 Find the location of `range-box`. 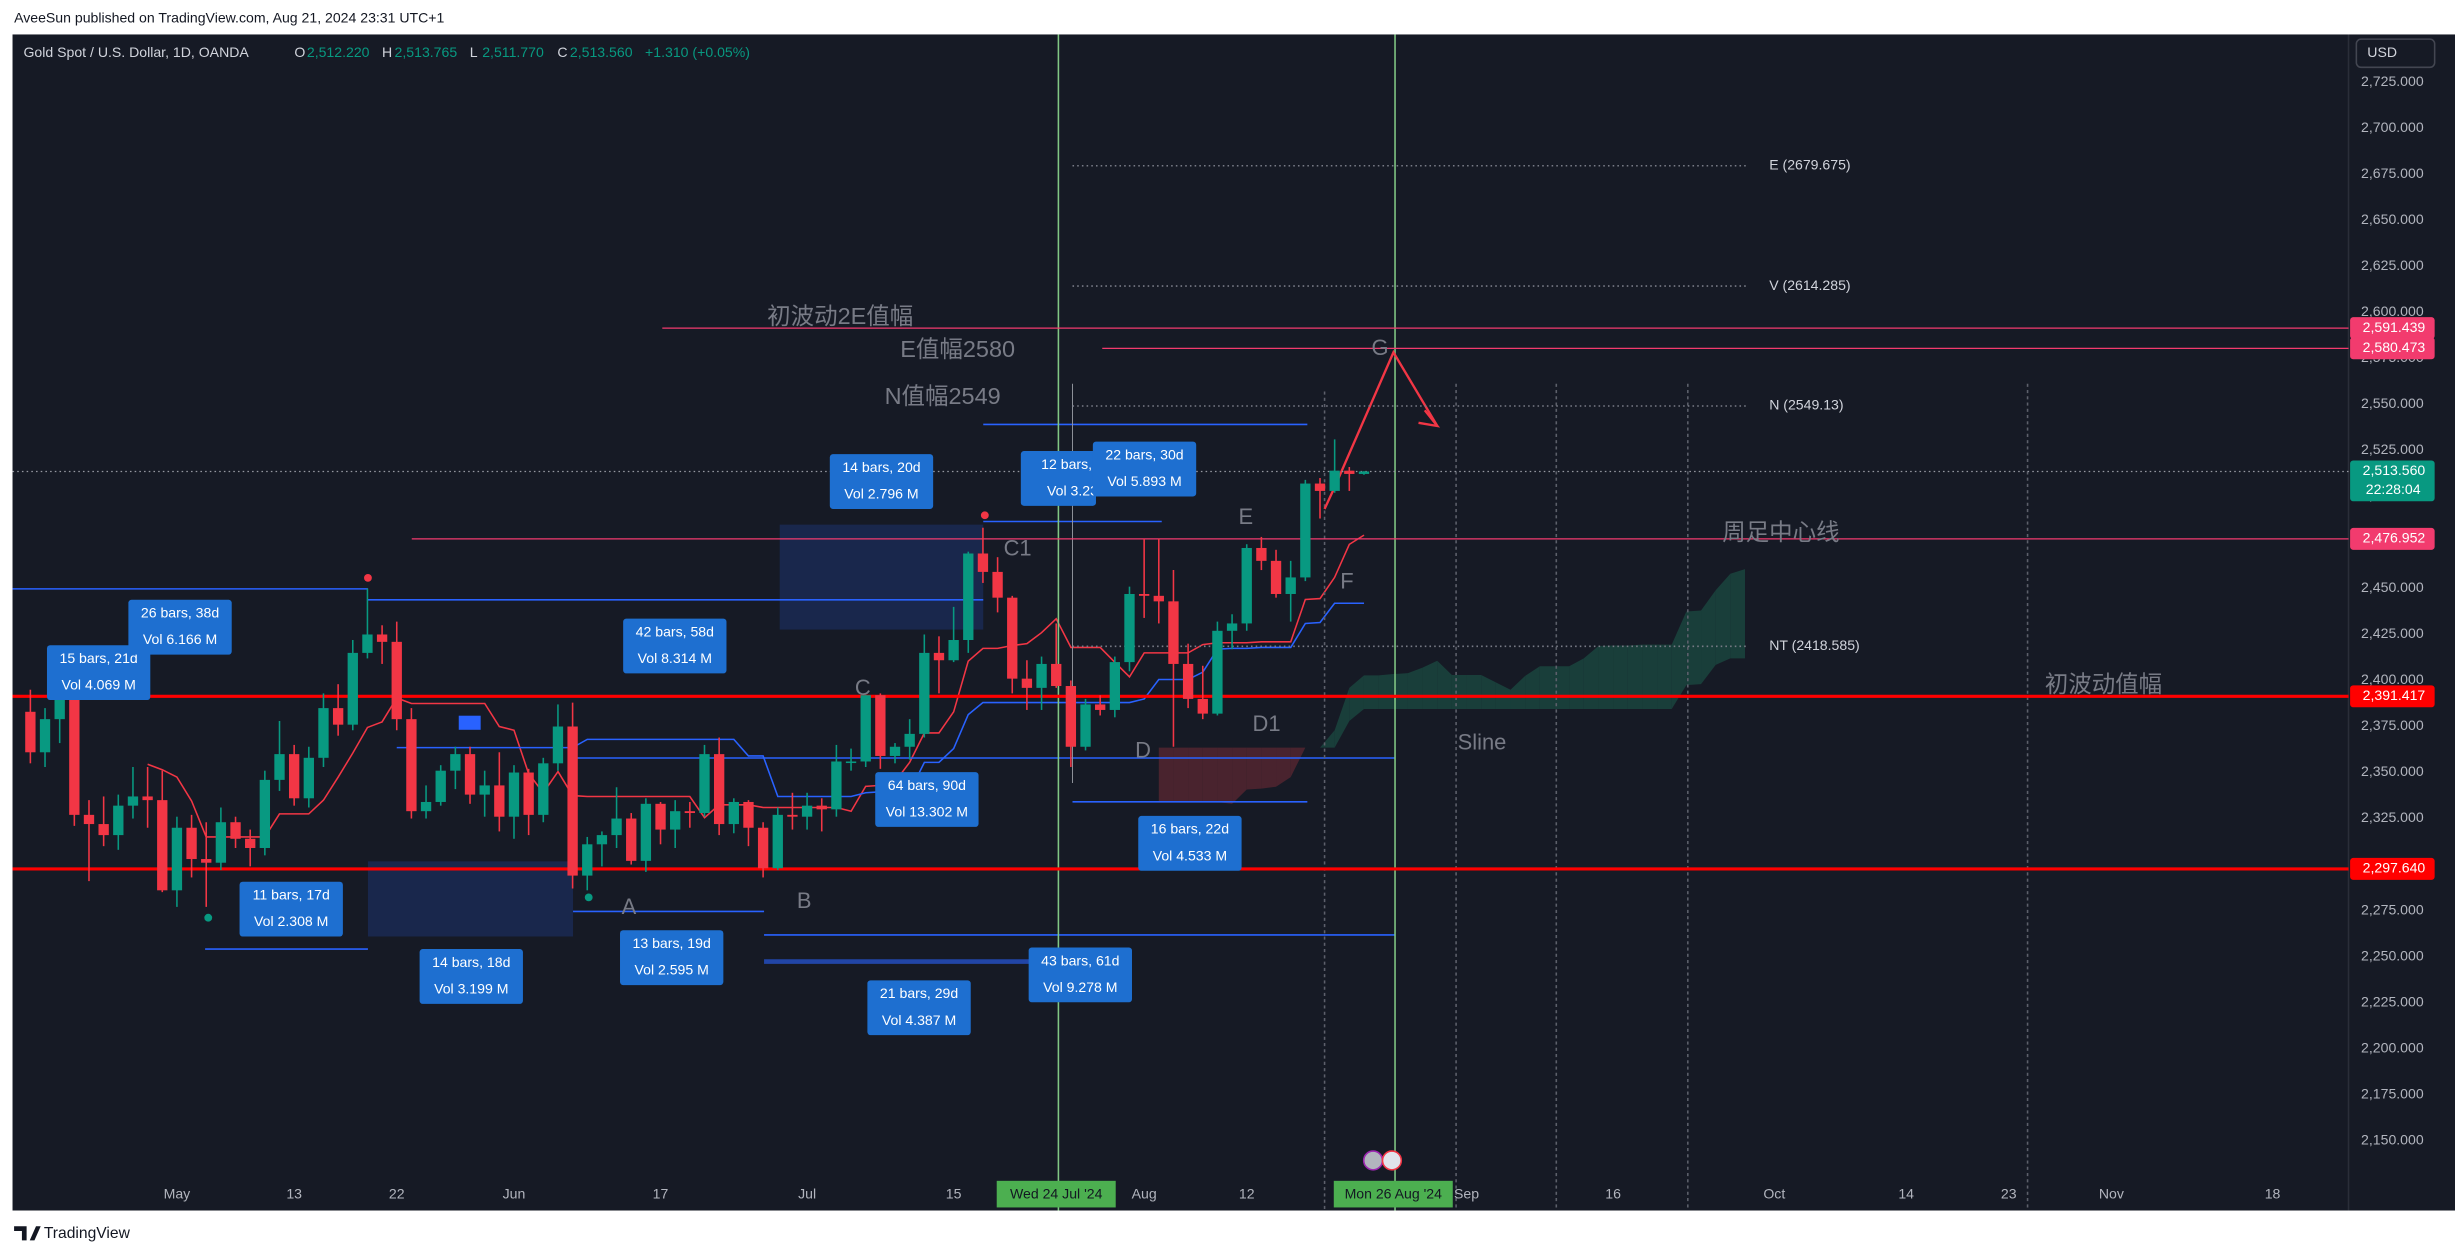

range-box is located at coordinates (881, 577).